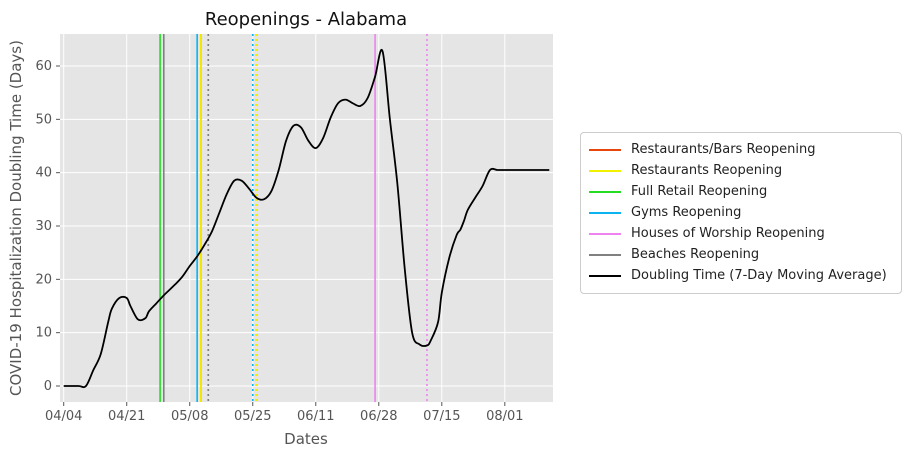 The height and width of the screenshot is (457, 914). I want to click on legend-item: Houses of Worship Reopening, so click(741, 233).